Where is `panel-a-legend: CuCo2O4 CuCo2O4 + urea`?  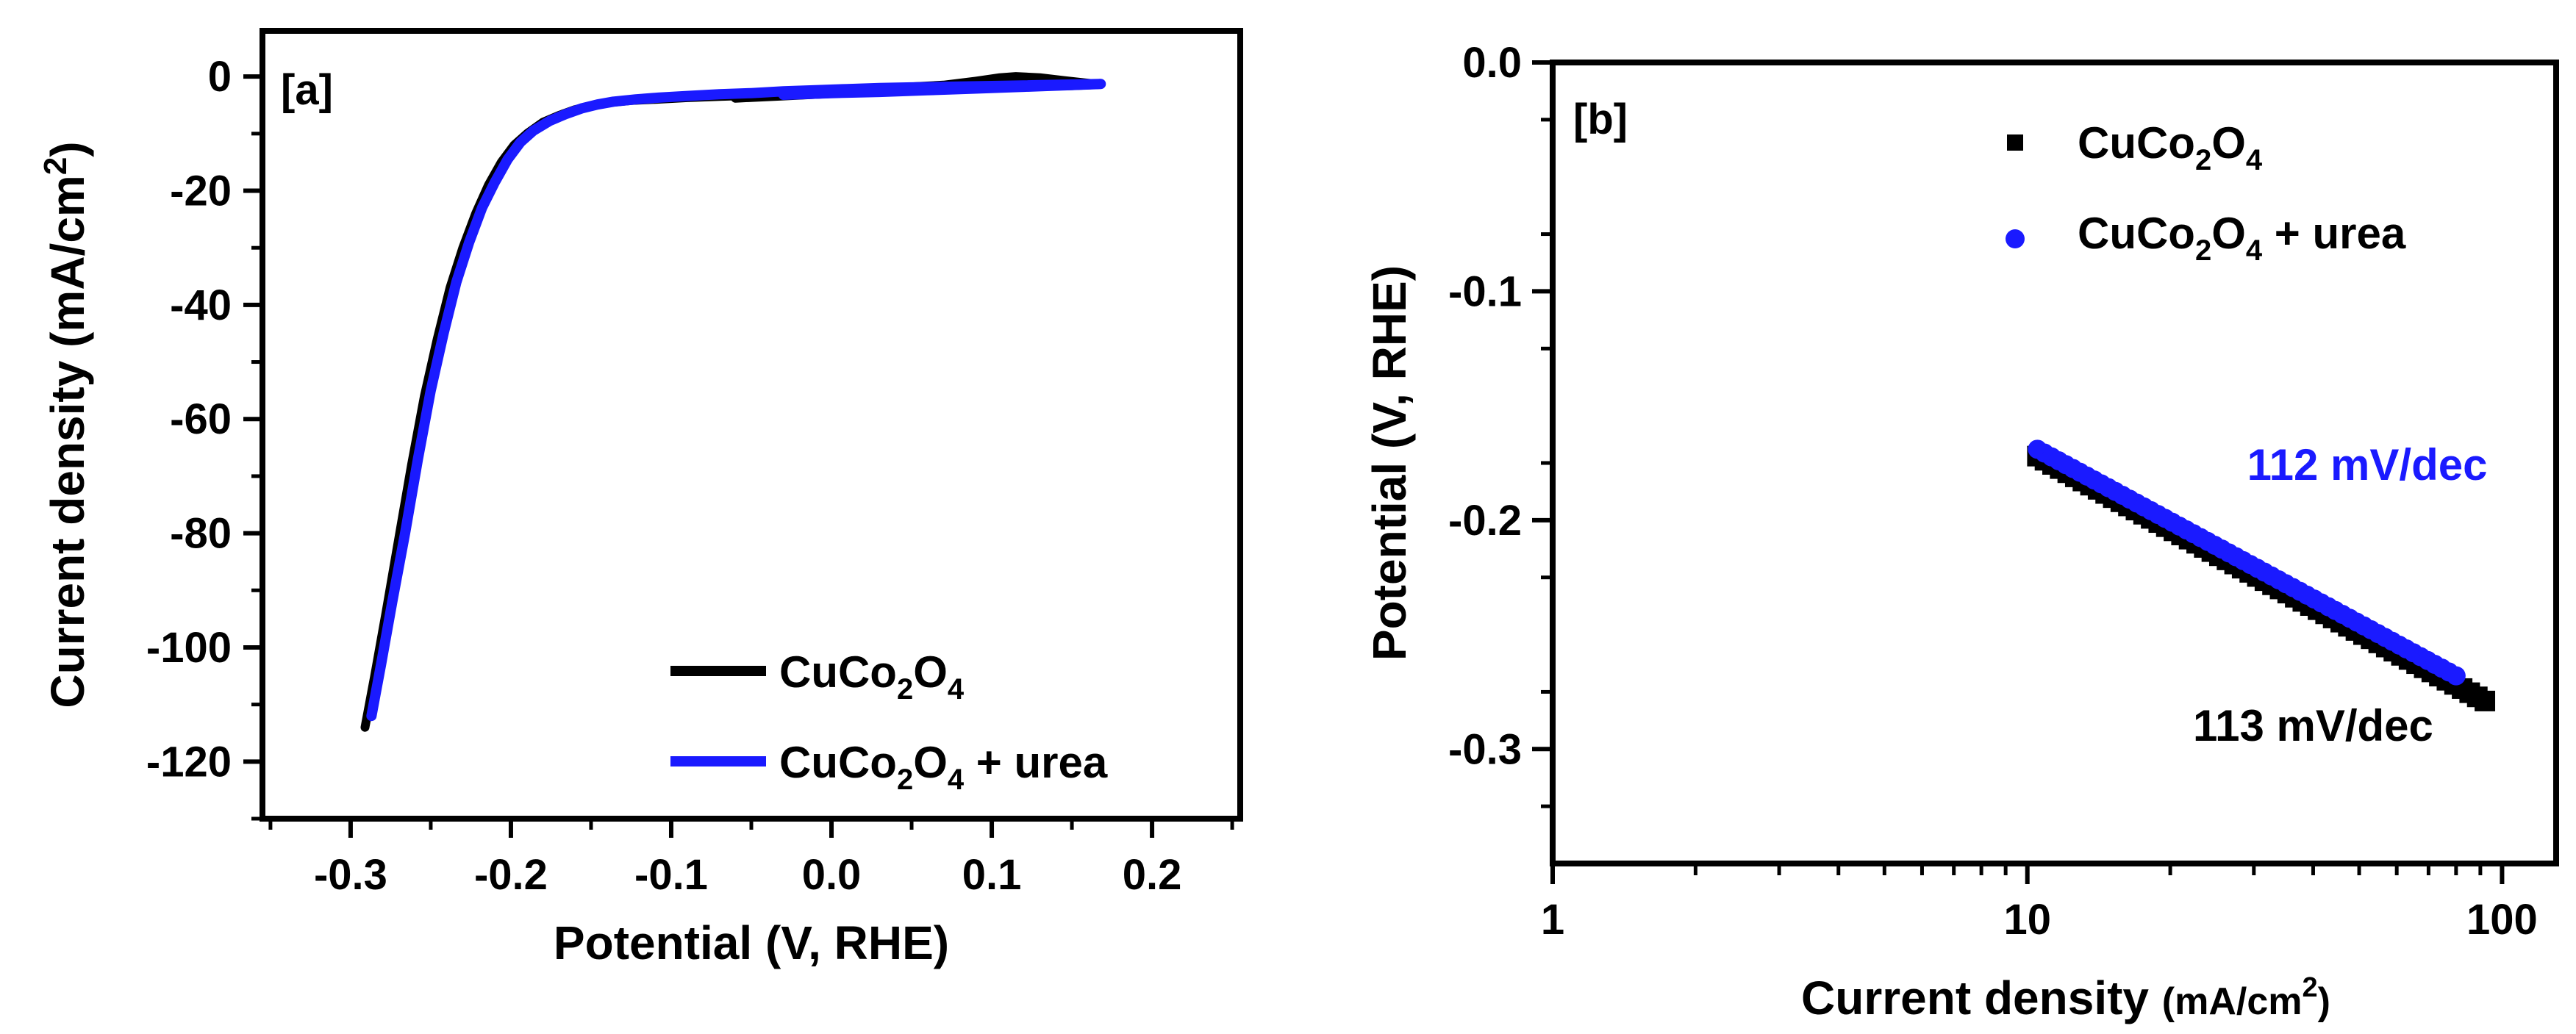 panel-a-legend: CuCo2O4 CuCo2O4 + urea is located at coordinates (889, 721).